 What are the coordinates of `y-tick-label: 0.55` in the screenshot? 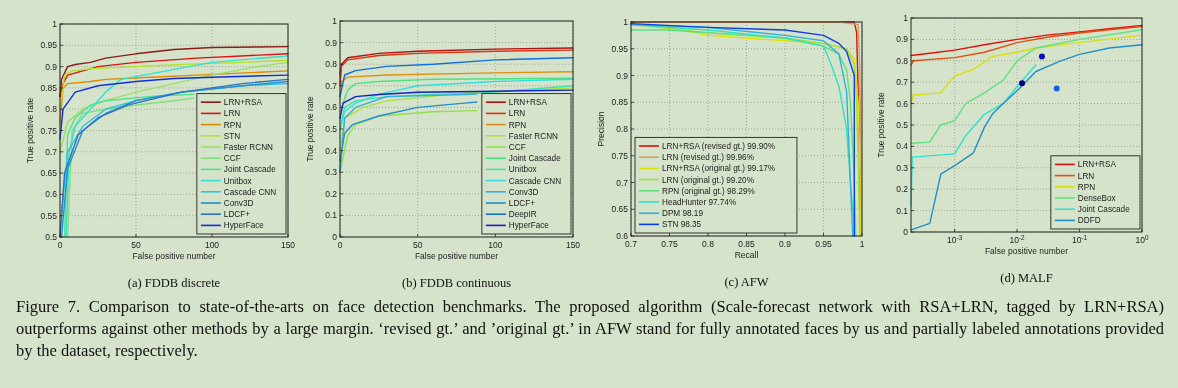 It's located at (49, 215).